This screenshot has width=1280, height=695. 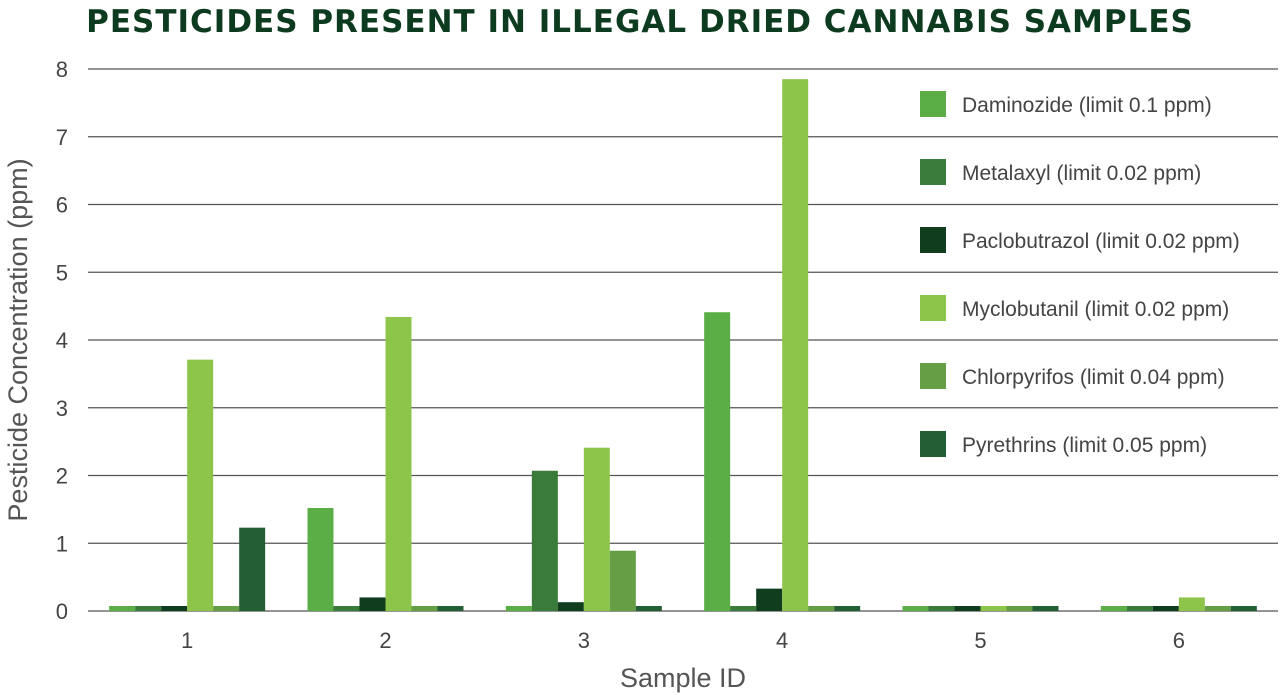 What do you see at coordinates (1081, 173) in the screenshot?
I see `legend-label: Metalaxyl (limit 0.02 ppm)` at bounding box center [1081, 173].